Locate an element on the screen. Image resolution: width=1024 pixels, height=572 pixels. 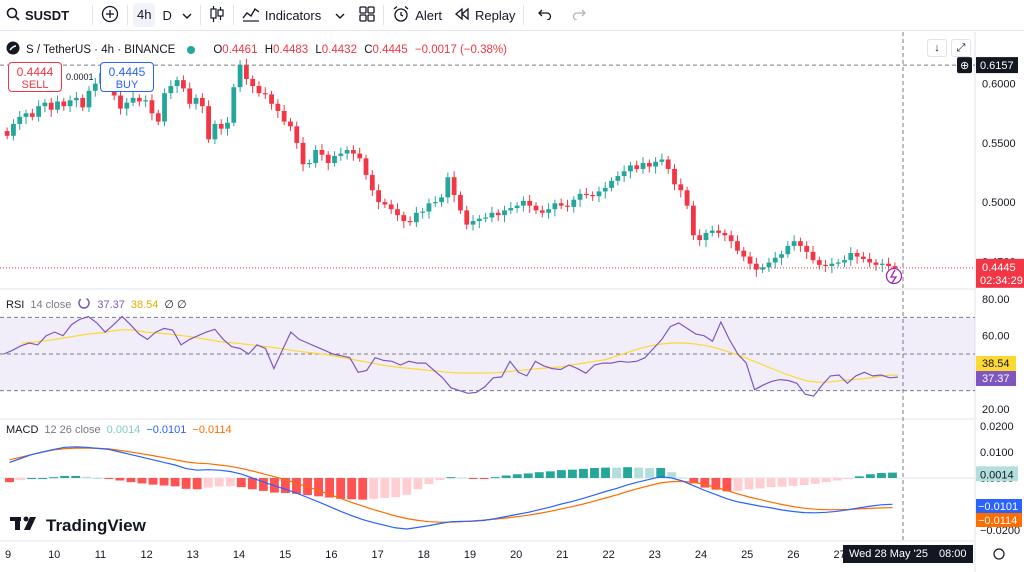
undo-button is located at coordinates (544, 15).